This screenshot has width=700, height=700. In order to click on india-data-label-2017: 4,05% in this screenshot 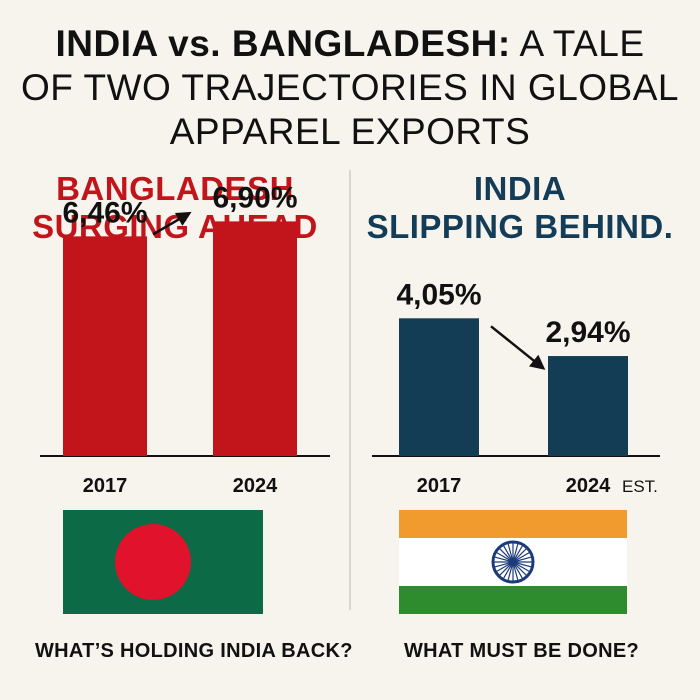, I will do `click(438, 294)`.